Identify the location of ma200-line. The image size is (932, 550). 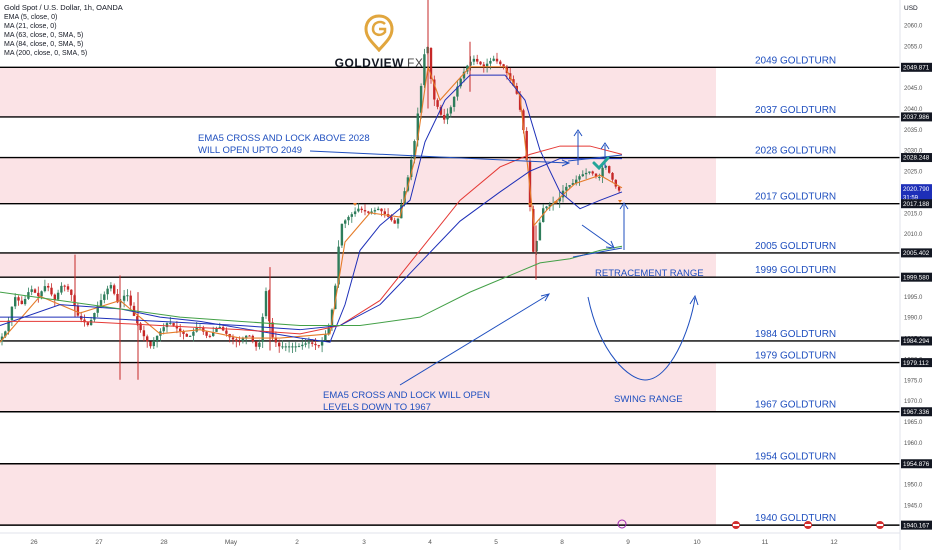
(311, 286).